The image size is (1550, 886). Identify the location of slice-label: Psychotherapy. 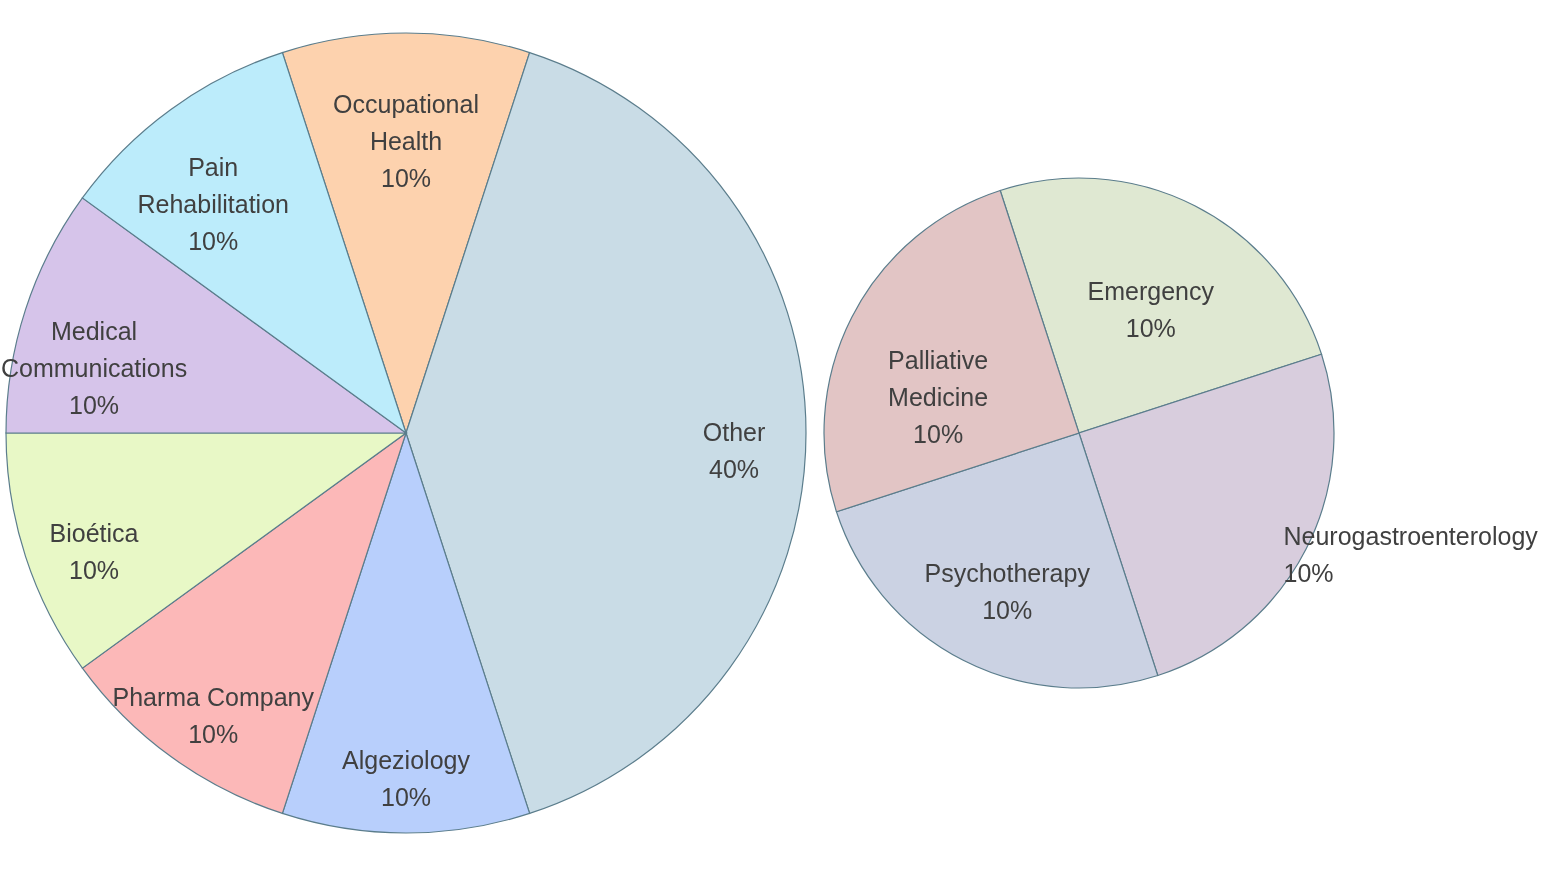
(1007, 572).